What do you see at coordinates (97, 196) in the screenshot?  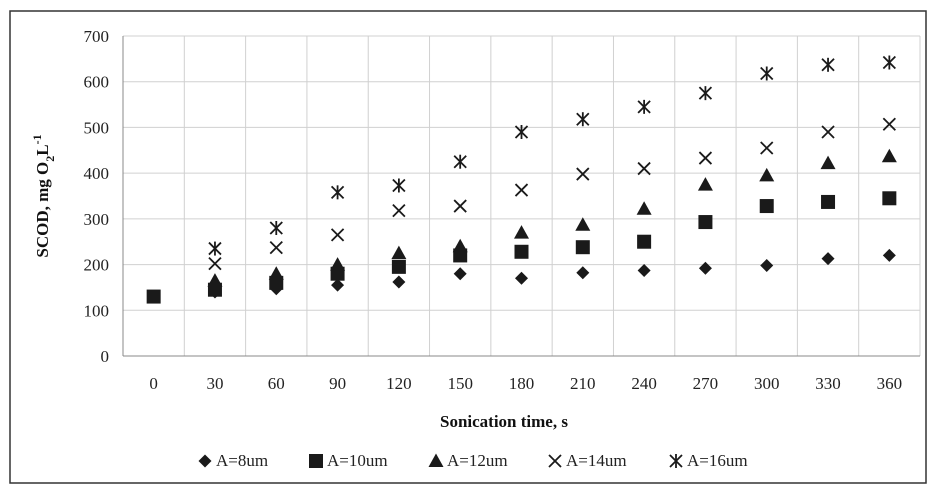 I see `y-tick-labels: 0 100 200 300 400 500 600 700` at bounding box center [97, 196].